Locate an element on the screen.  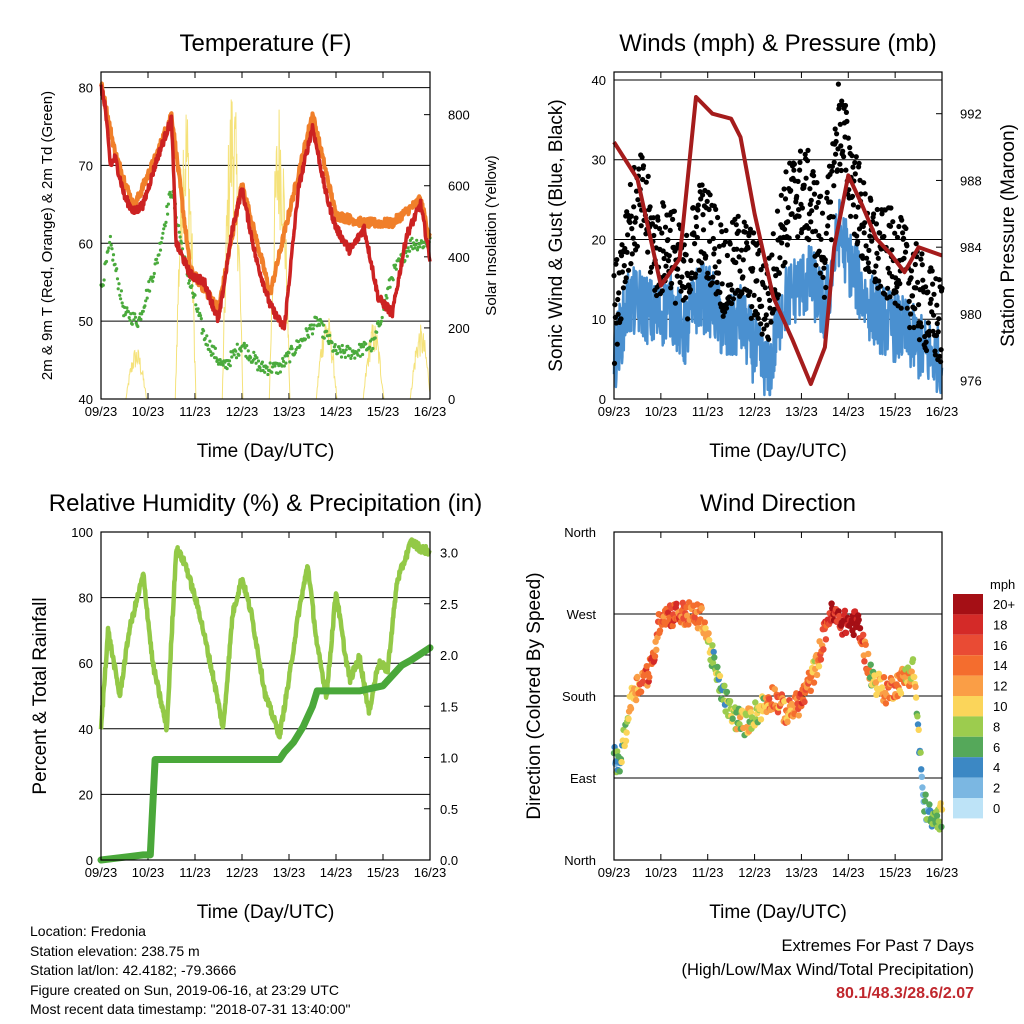
winds-ytick-label: 0 is located at coordinates (602, 399).